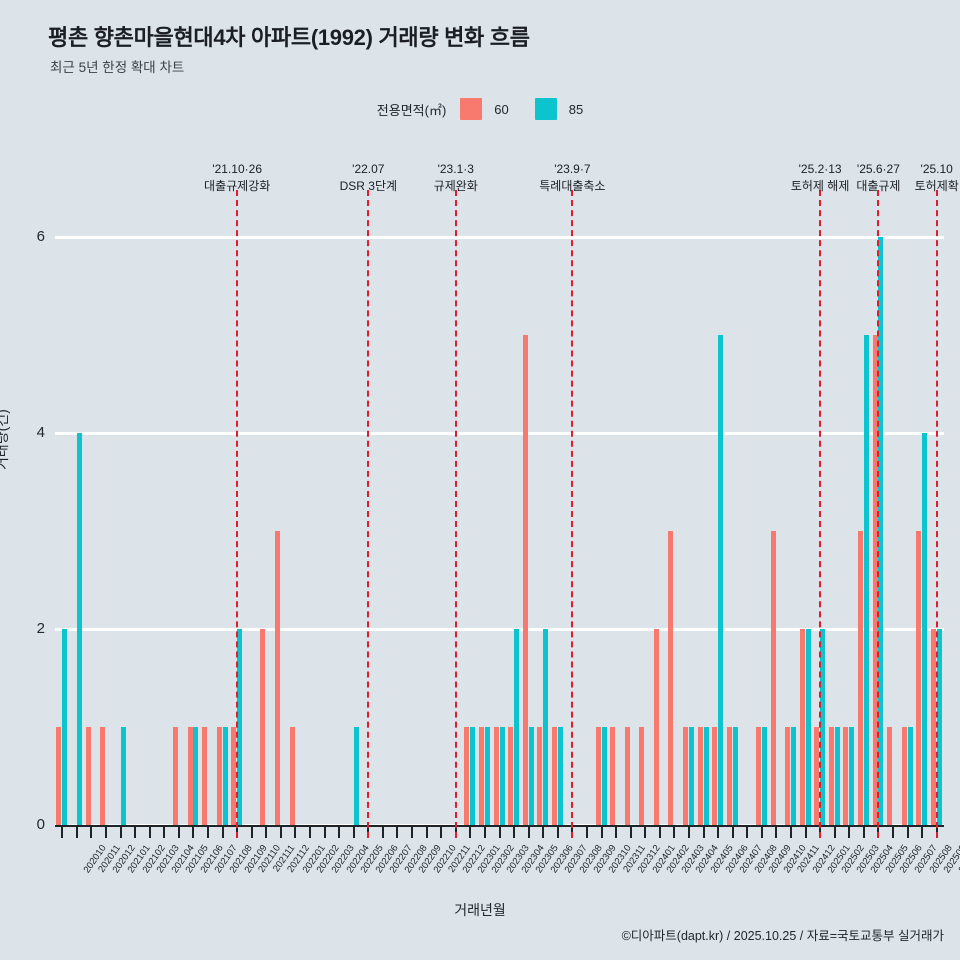  Describe the element at coordinates (480, 109) in the screenshot. I see `legend: 전용면적(㎡) 60 85` at that location.